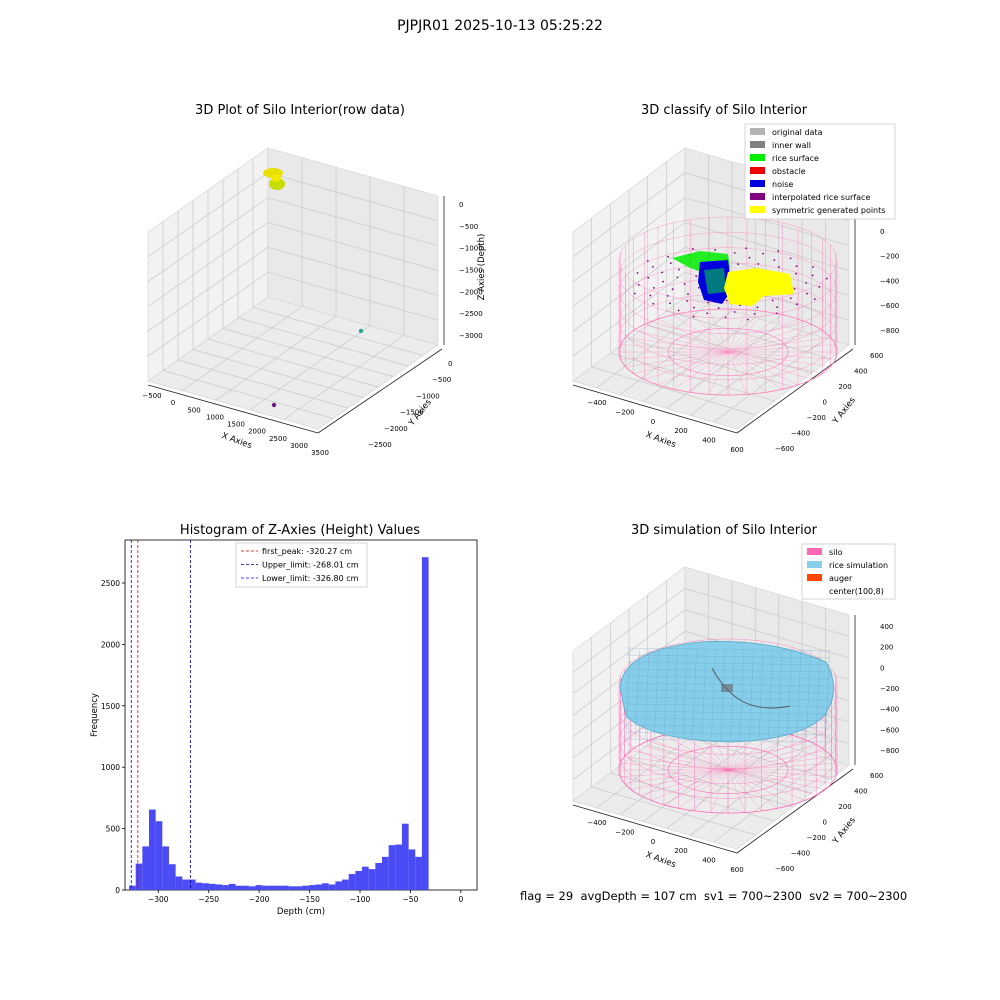  I want to click on p2-y-tick-label: 600, so click(876, 356).